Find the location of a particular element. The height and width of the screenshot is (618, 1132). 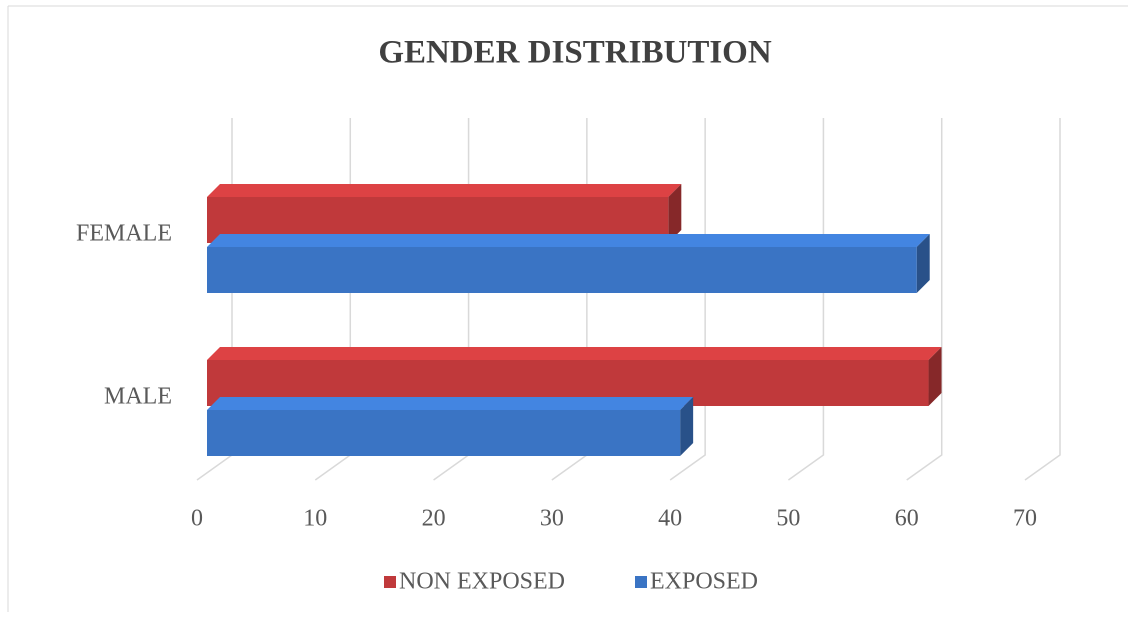

x-tick-label: 30 is located at coordinates (552, 519).